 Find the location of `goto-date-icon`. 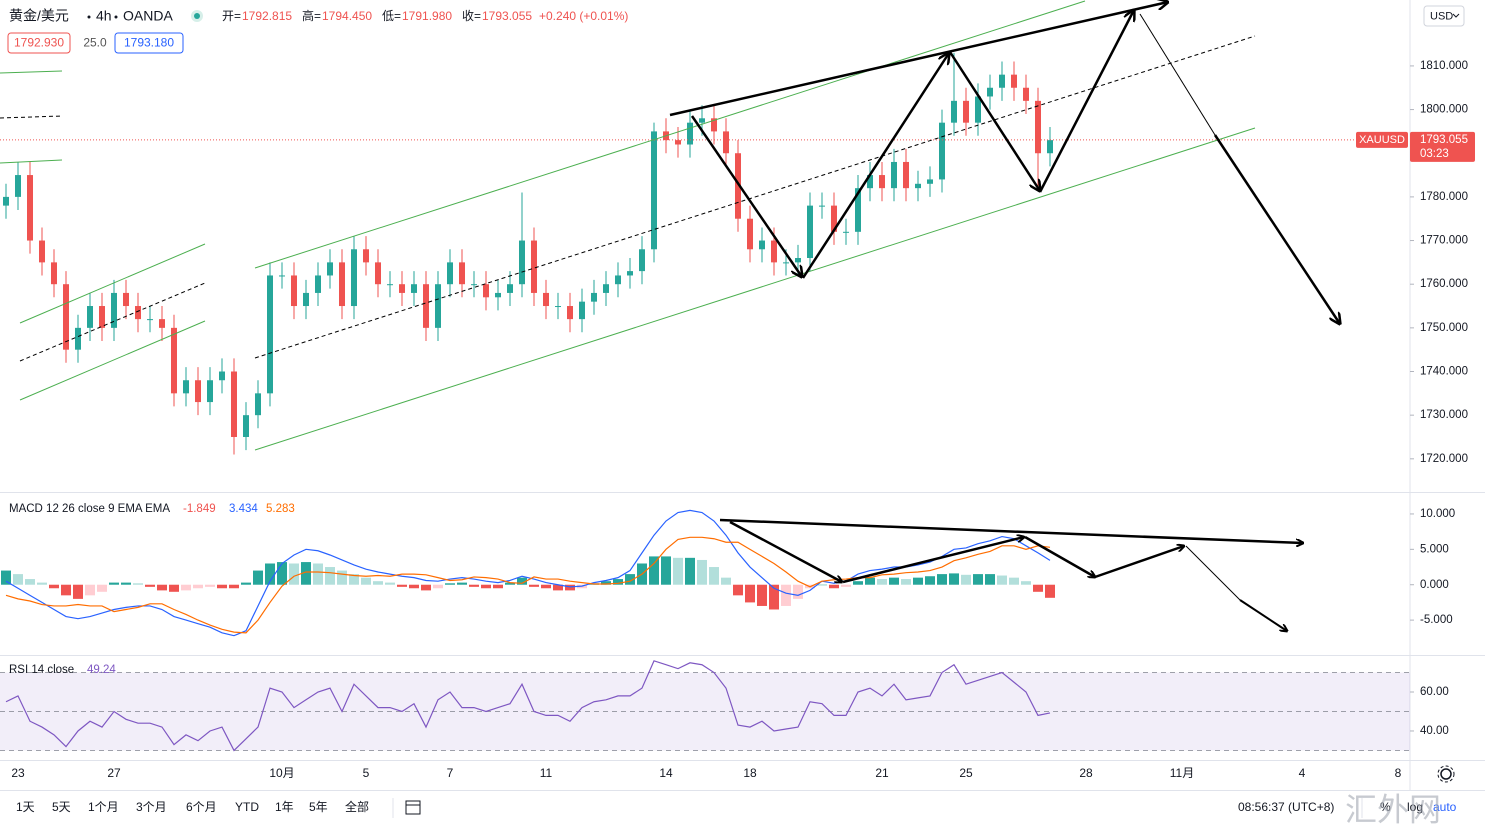

goto-date-icon is located at coordinates (413, 807).